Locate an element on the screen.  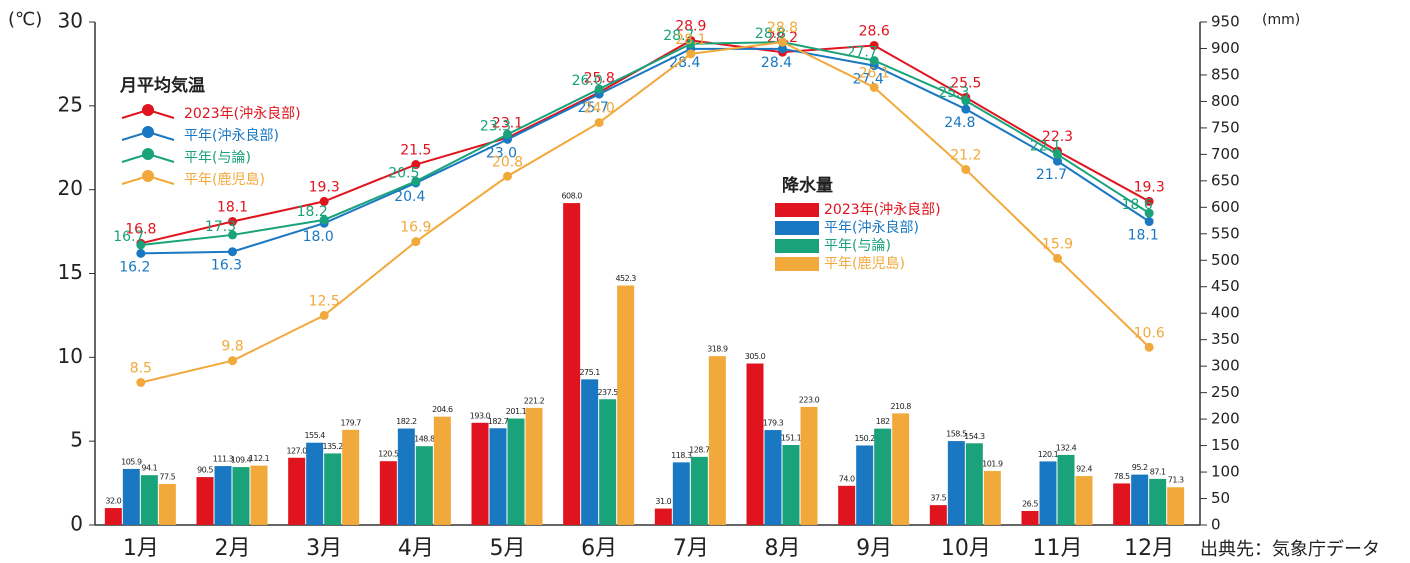
bar-value-label: 151.1 is located at coordinates (791, 437).